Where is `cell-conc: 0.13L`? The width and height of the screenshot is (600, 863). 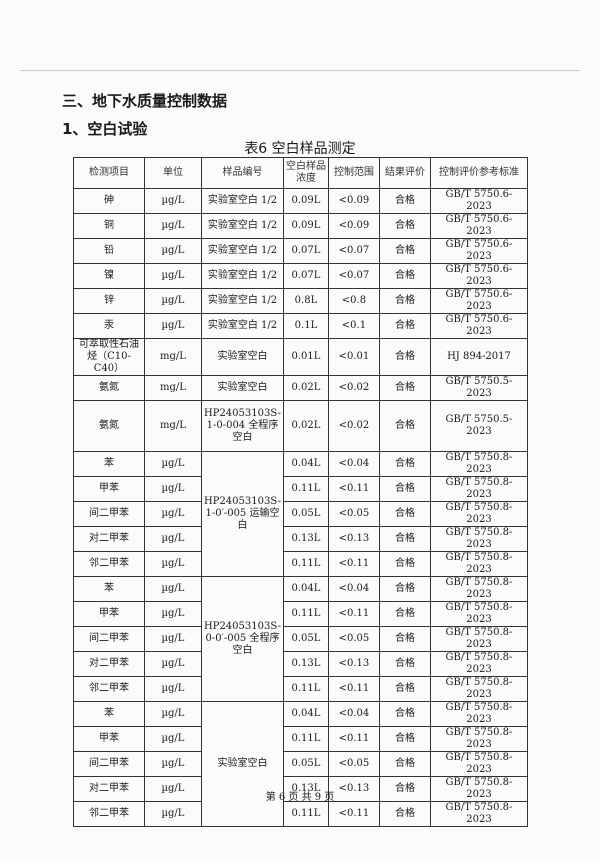
cell-conc: 0.13L is located at coordinates (305, 664).